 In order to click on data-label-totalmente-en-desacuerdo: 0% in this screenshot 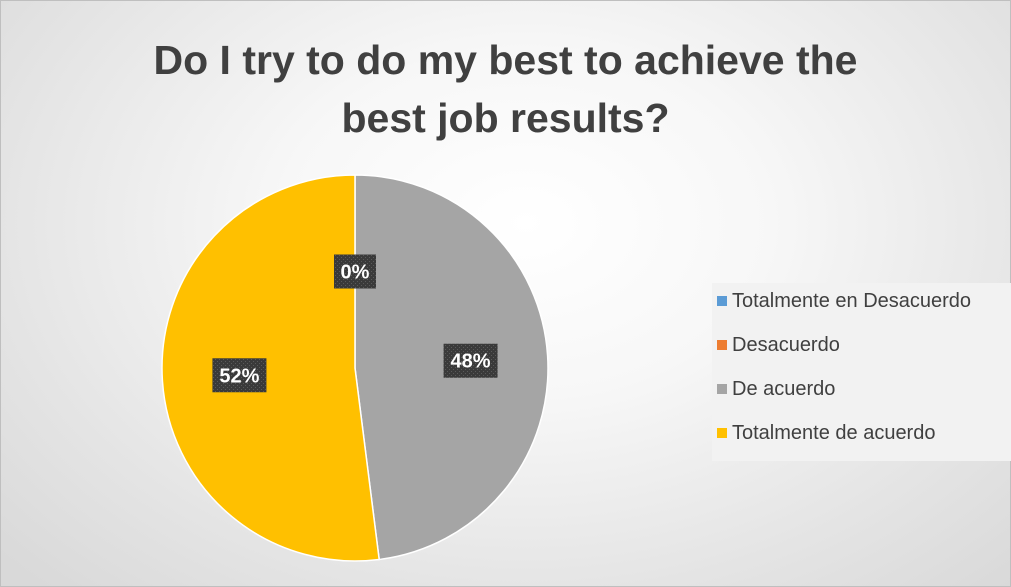, I will do `click(355, 273)`.